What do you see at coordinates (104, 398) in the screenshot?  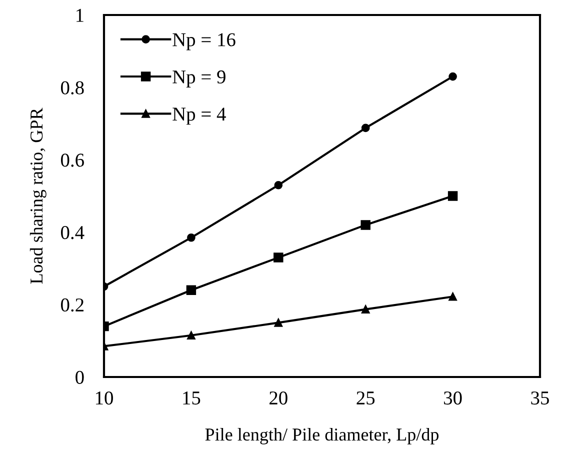 I see `x-tick-label: 10` at bounding box center [104, 398].